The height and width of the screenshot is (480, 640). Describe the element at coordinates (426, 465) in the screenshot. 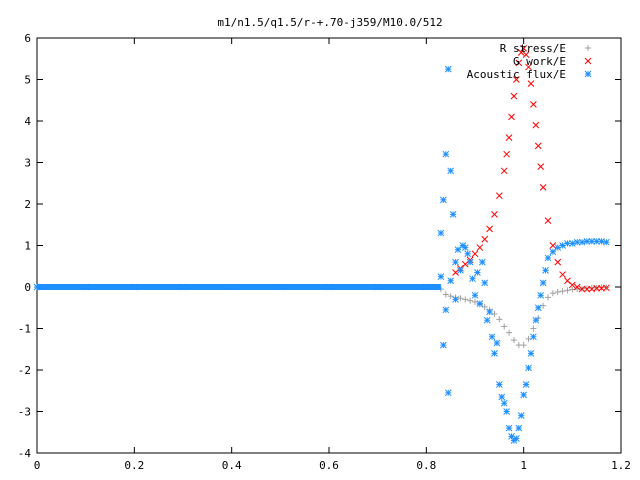

I see `x-tick-label: 0.8` at that location.